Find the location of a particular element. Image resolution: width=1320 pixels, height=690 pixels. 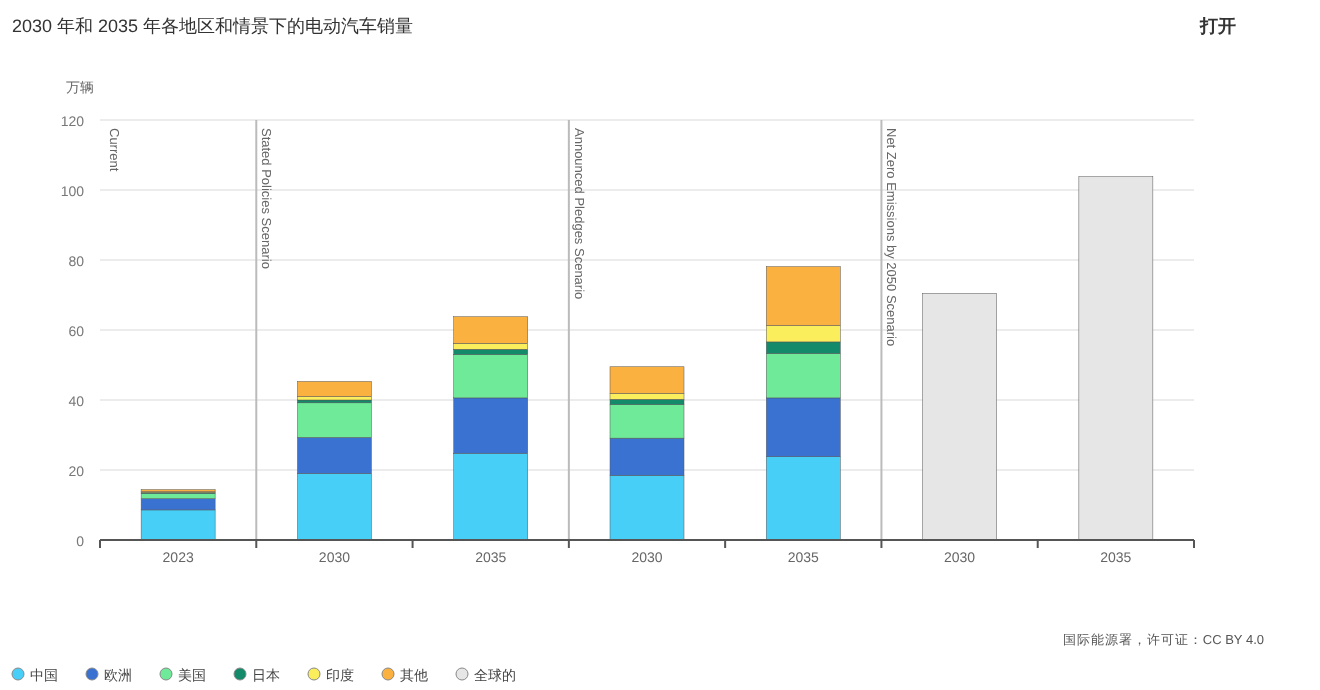

chart-title: 2030 年和 2035 年各地区和情景下的电动汽车销量 is located at coordinates (213, 26).